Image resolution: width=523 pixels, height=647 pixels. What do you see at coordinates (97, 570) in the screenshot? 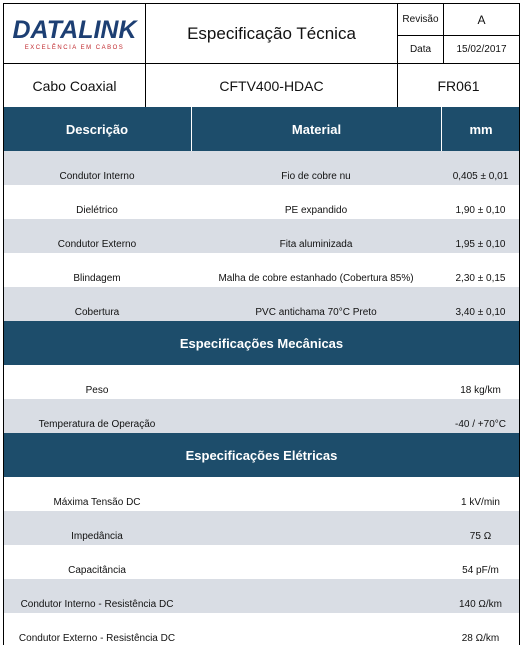
I see `cell: Capacitância` at bounding box center [97, 570].